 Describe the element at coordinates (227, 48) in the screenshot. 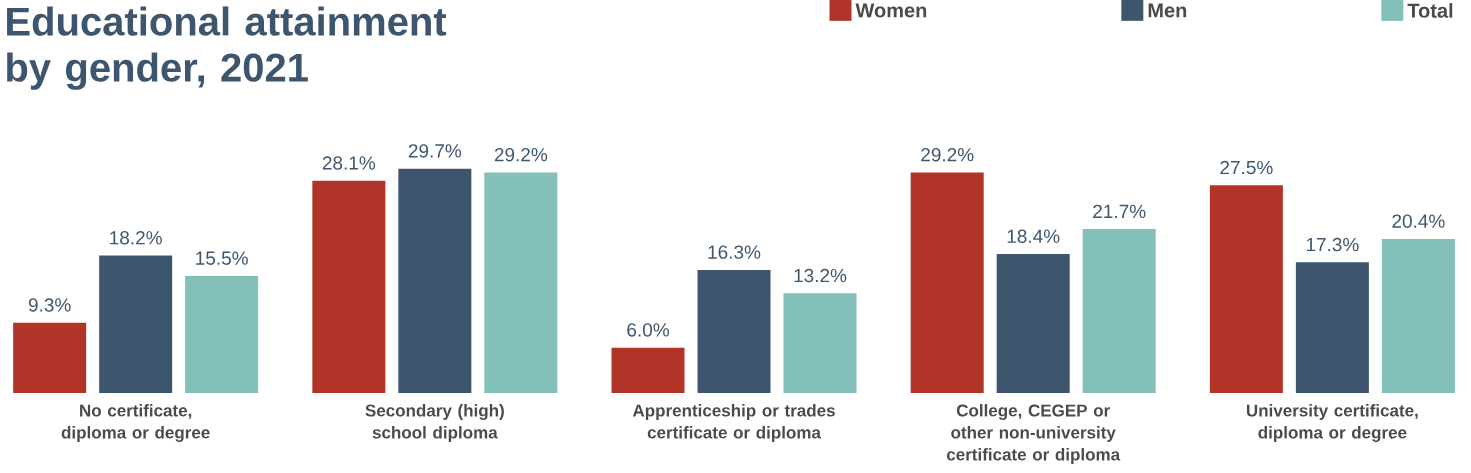

I see `chart-title: Educational attainment by gender, 2021` at that location.